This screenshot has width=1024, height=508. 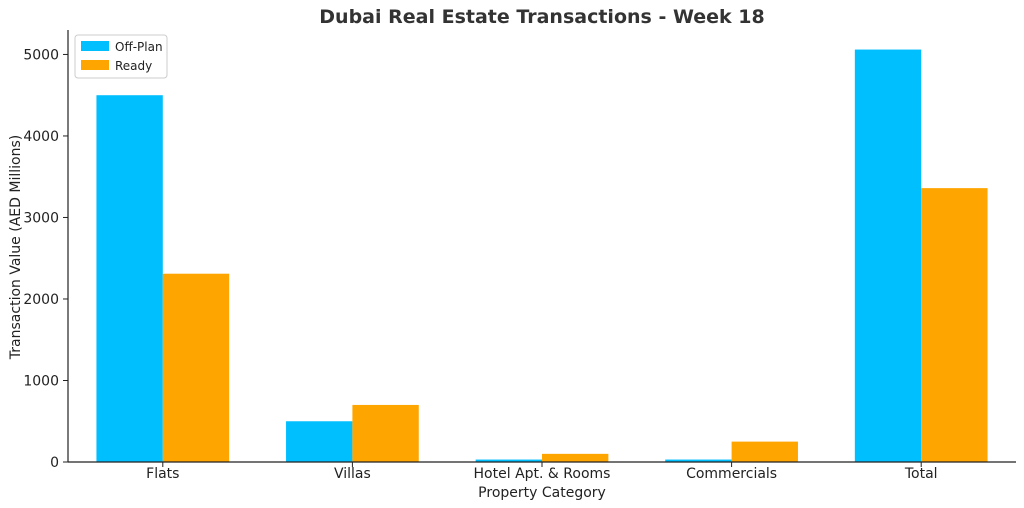 I want to click on legend-label-ready: Ready, so click(x=133, y=66).